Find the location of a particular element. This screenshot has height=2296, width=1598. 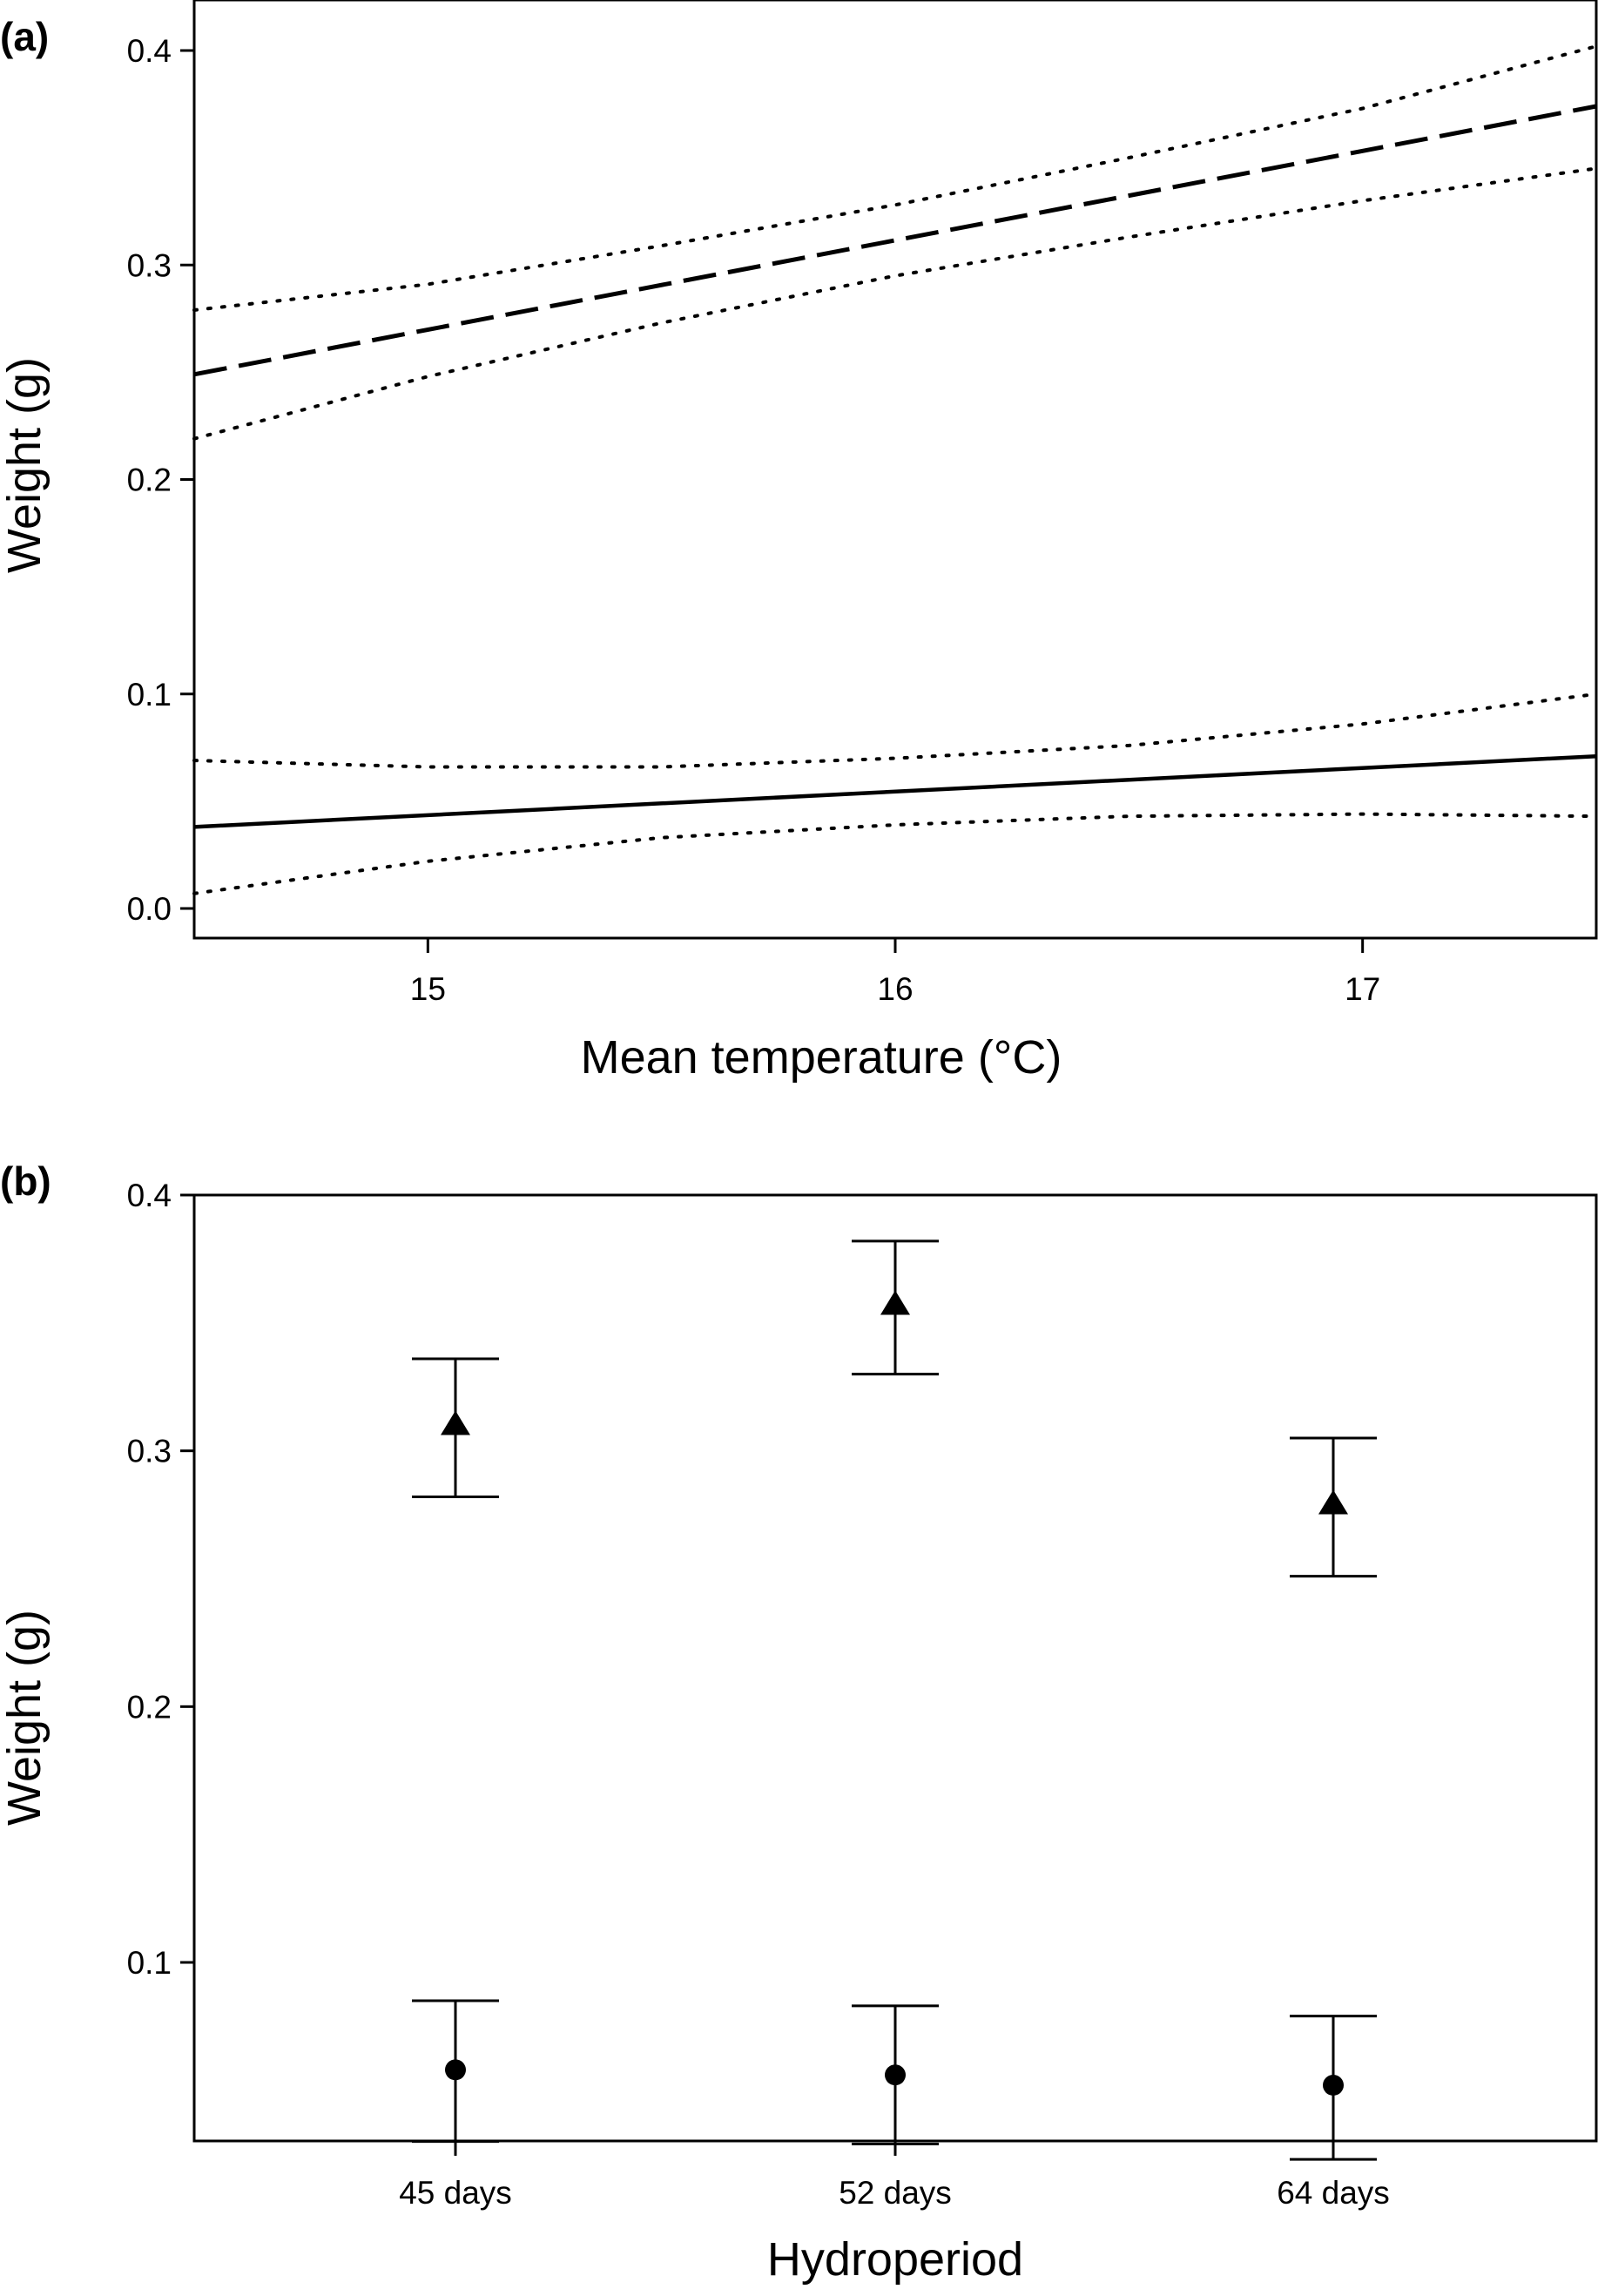

x-tick-label: 64 days is located at coordinates (1333, 2193).